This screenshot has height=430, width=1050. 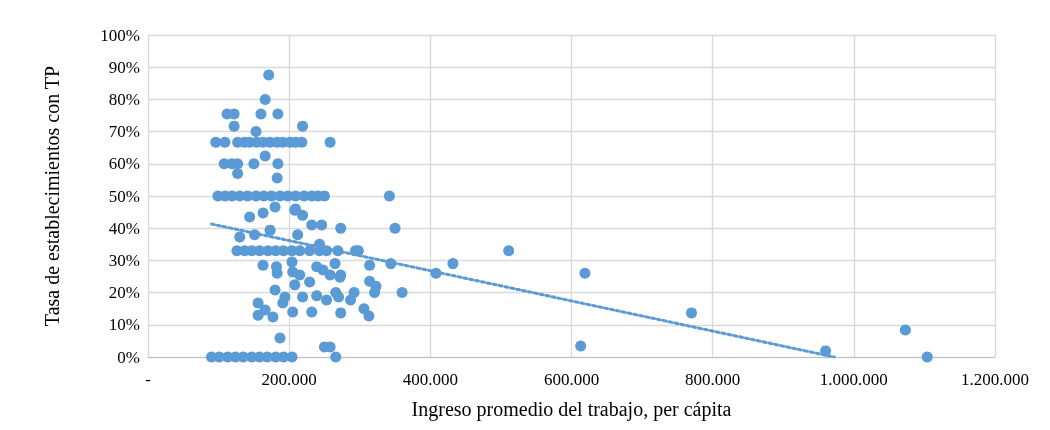 What do you see at coordinates (128, 357) in the screenshot?
I see `y-tick-label: 0%` at bounding box center [128, 357].